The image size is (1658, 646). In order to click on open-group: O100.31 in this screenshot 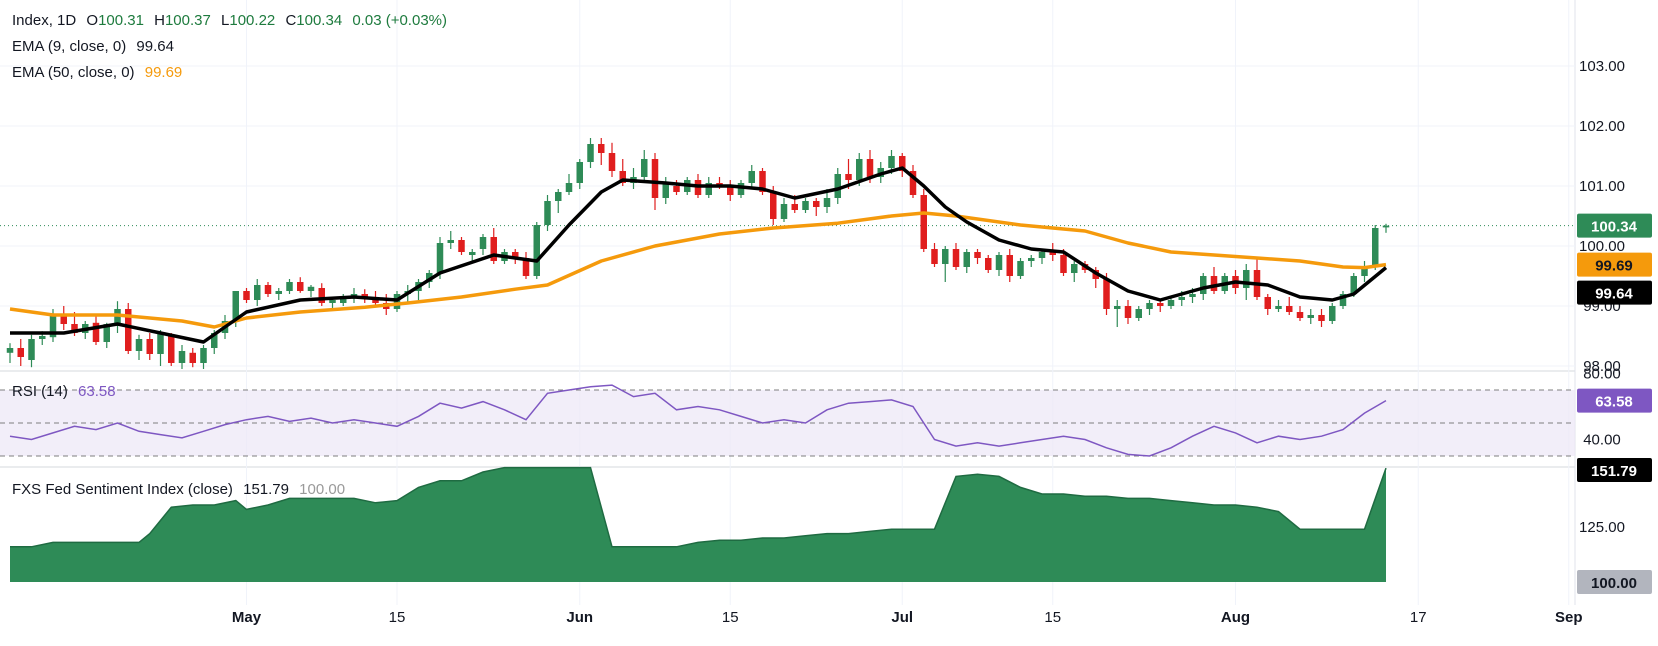, I will do `click(115, 20)`.